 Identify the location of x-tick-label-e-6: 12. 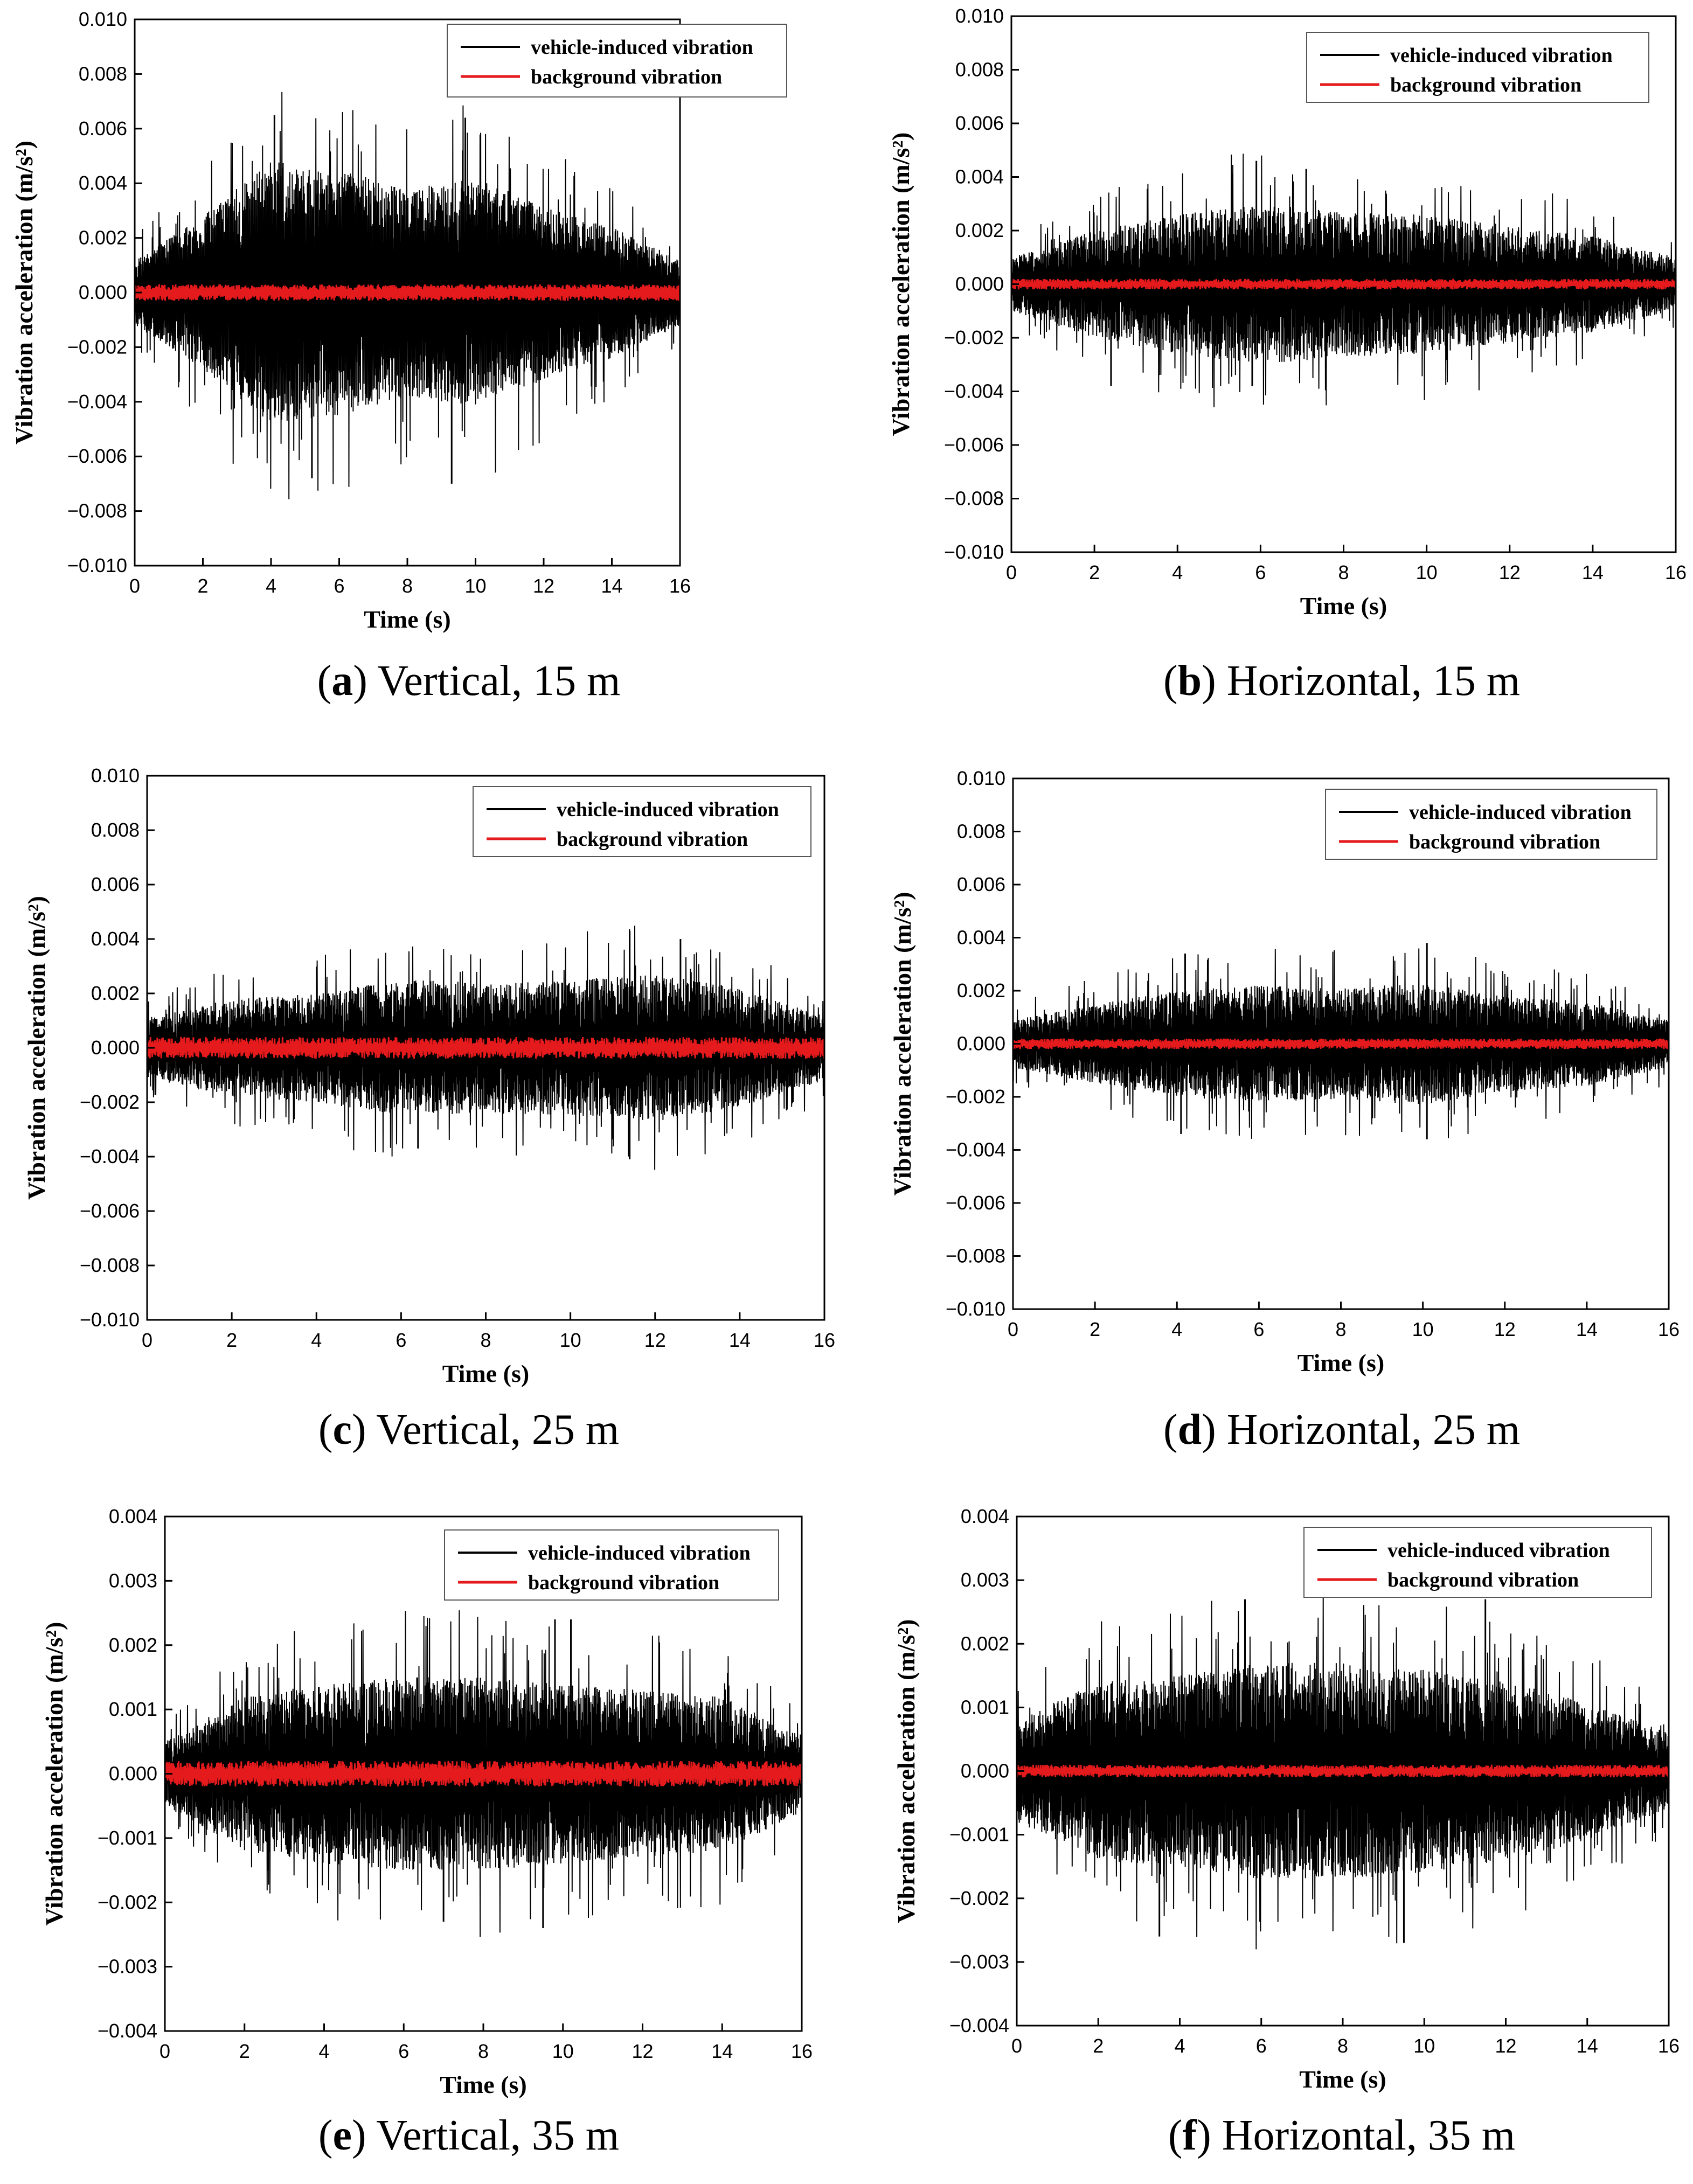
(642, 2051).